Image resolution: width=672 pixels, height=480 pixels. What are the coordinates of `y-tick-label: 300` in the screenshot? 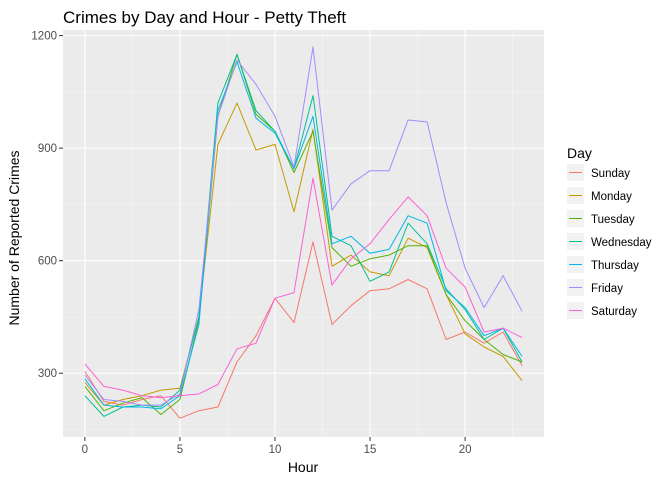 It's located at (47, 374).